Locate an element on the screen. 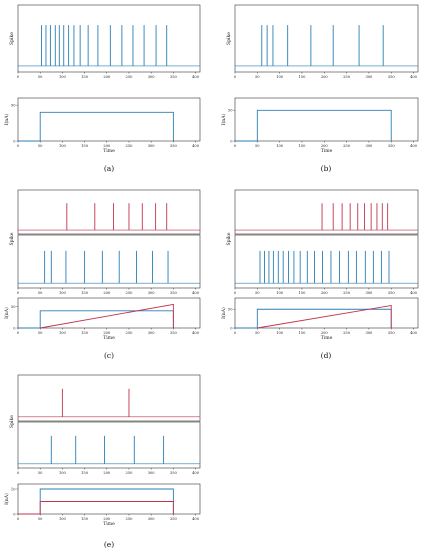 This screenshot has height=550, width=426. panel-caption: (b) is located at coordinates (326, 168).